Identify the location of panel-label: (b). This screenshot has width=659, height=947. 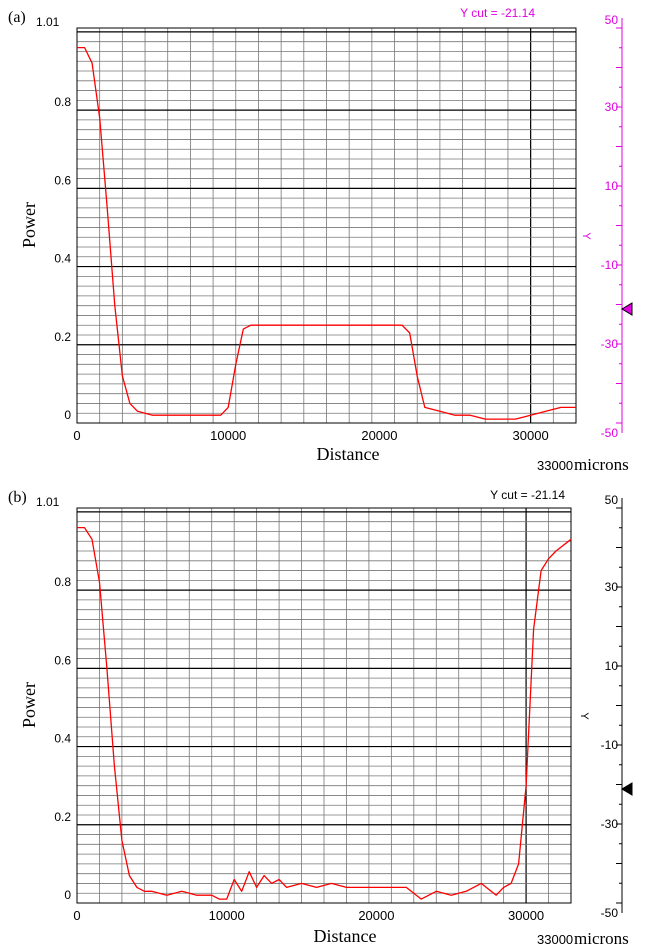
(17, 497).